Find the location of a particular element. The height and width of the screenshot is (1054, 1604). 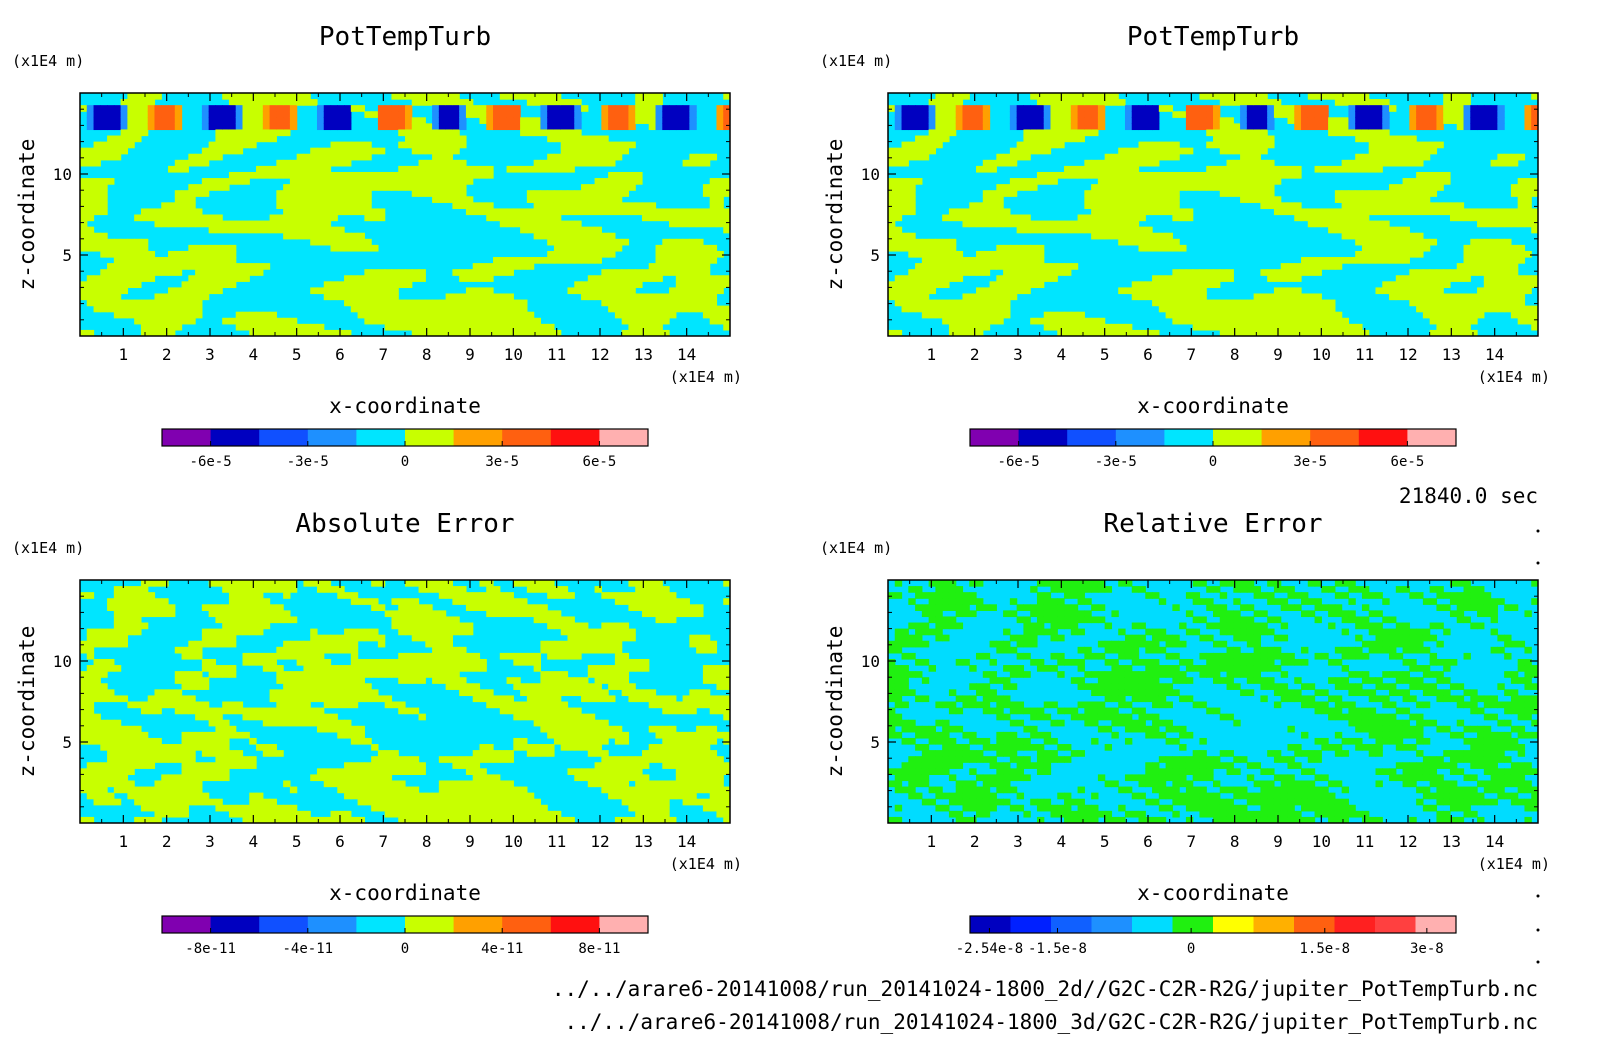

colorbar: -8e-11 -4e-11 0 4e-11 8e-11 is located at coordinates (405, 936).